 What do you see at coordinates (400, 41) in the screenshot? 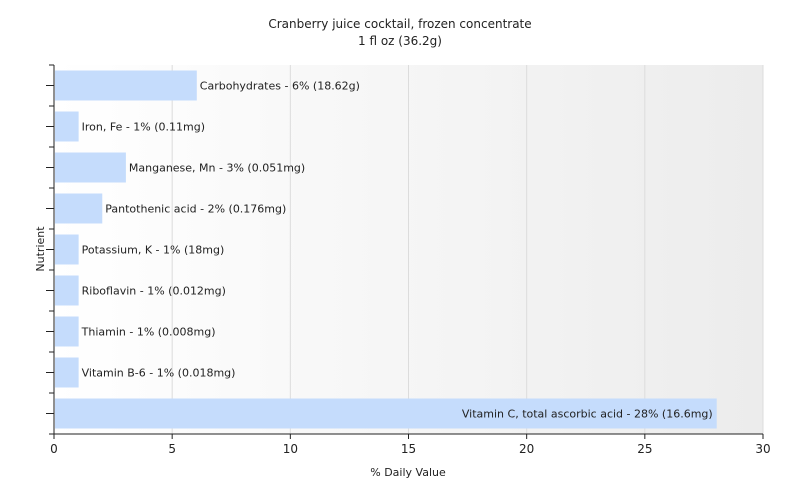
I see `chart-subtitle: 1 fl oz (36.2g)` at bounding box center [400, 41].